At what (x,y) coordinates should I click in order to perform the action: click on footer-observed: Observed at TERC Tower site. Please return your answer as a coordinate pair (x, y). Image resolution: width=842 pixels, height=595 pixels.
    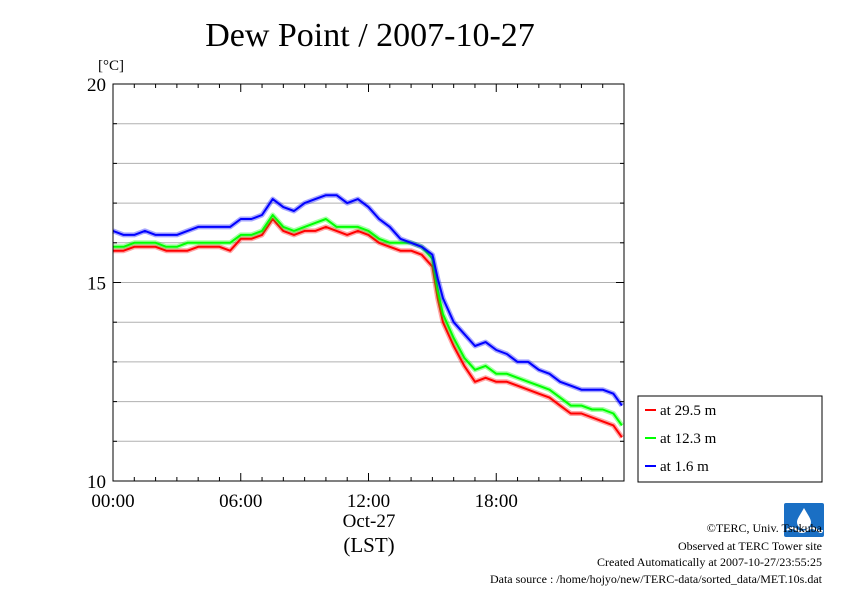
    Looking at the image, I should click on (750, 546).